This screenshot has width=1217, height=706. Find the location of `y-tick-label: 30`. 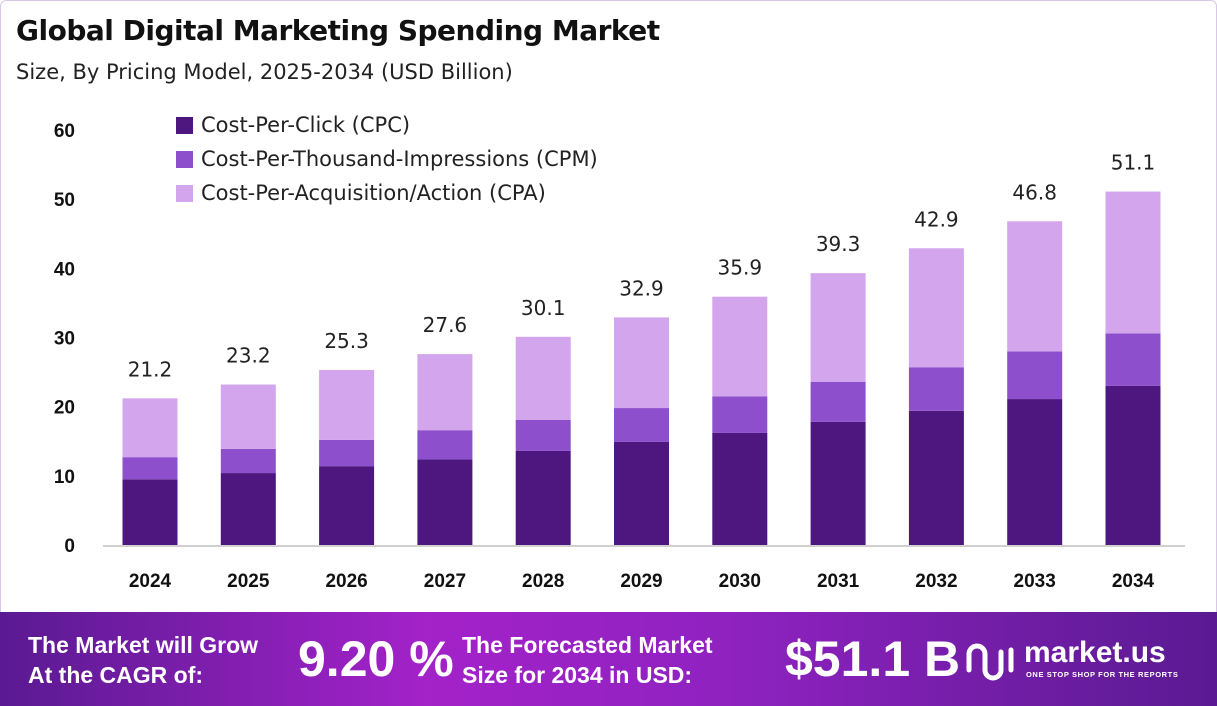

y-tick-label: 30 is located at coordinates (64, 339).